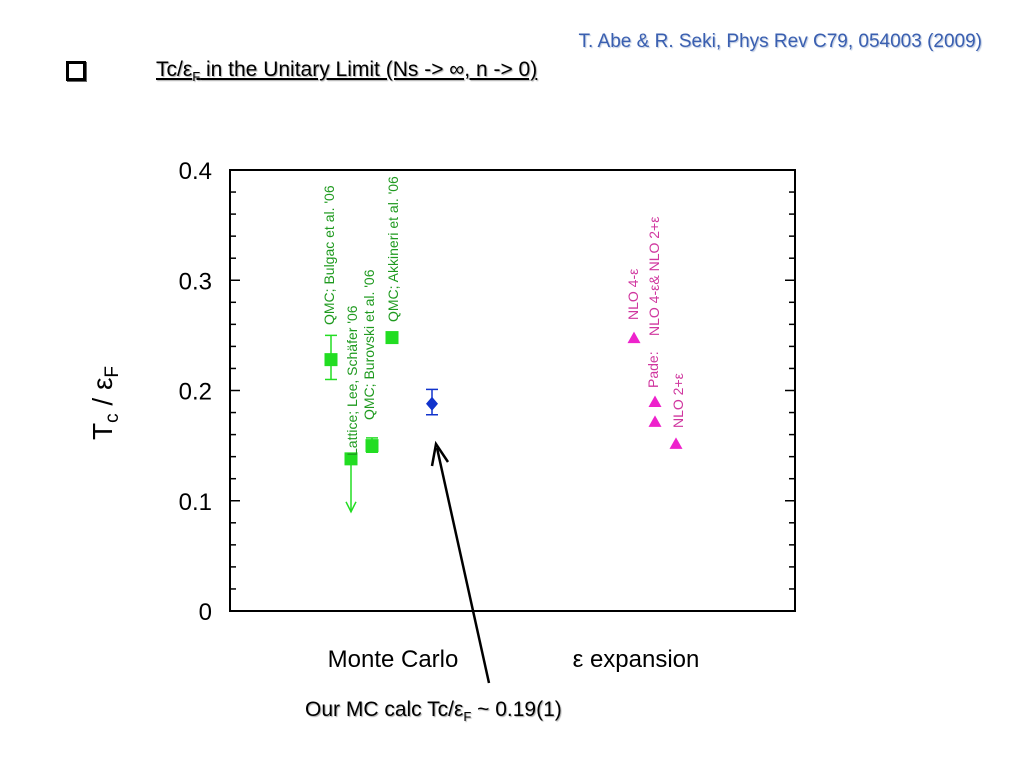 This screenshot has width=1024, height=768. I want to click on point-label: QMC; Akkineri et al. '06, so click(393, 249).